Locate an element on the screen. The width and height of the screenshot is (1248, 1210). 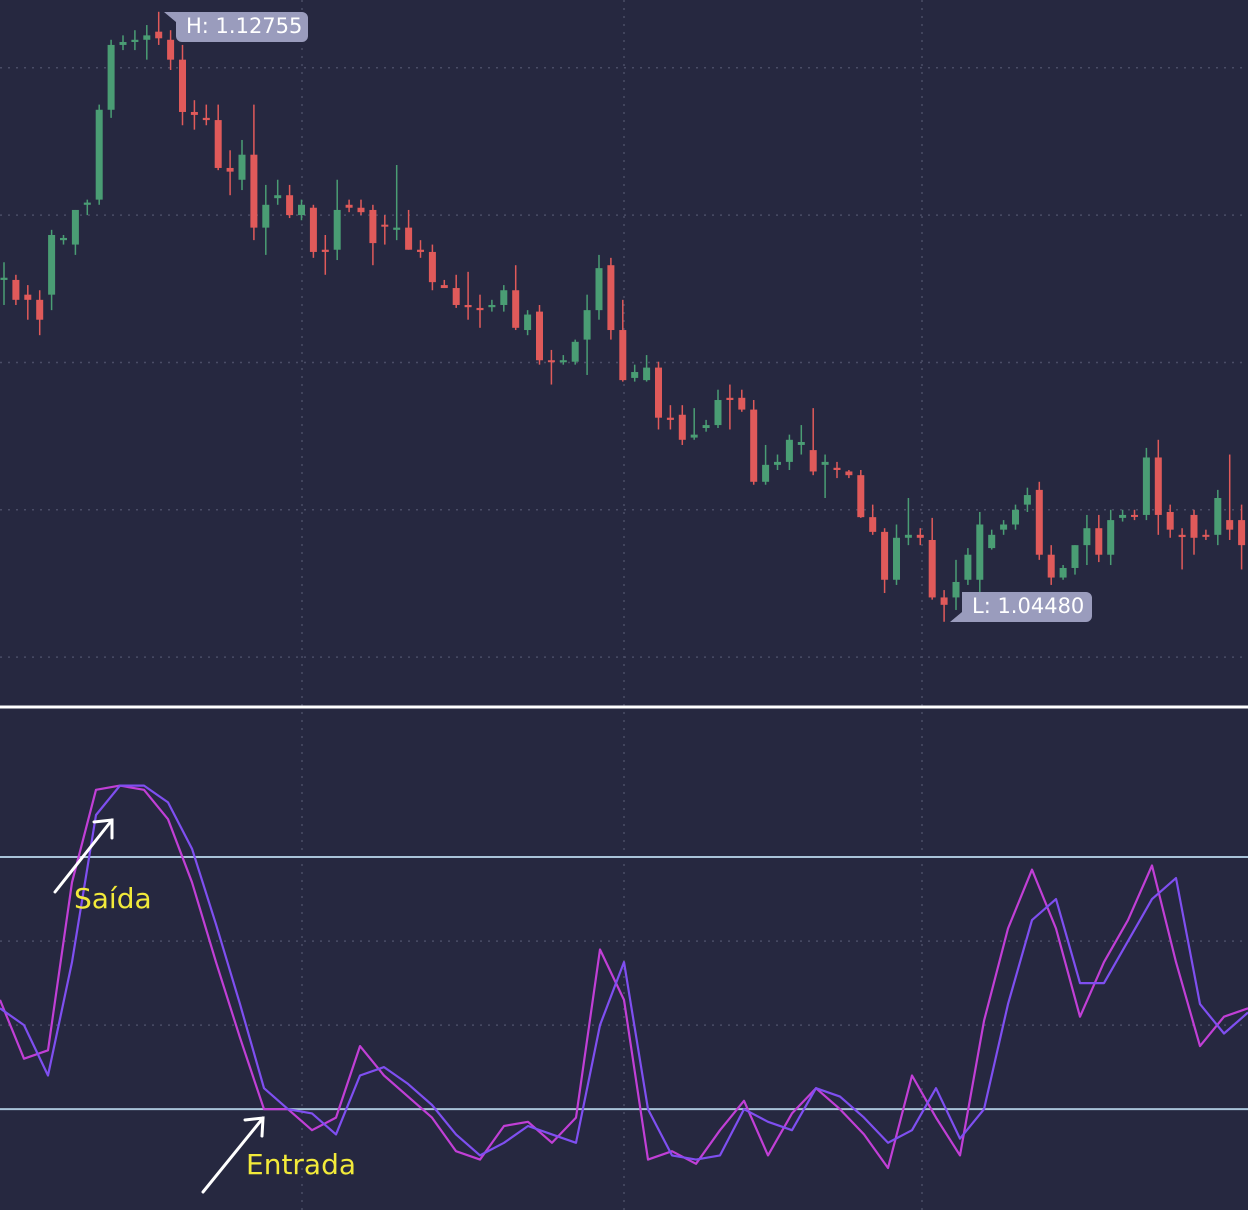
arrows is located at coordinates (159, 1006).